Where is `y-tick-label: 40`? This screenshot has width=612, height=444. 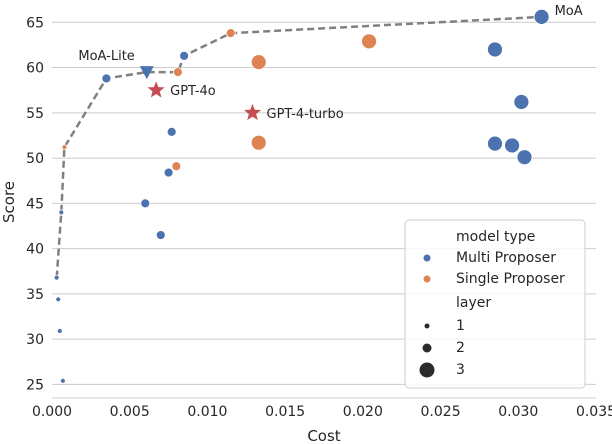 y-tick-label: 40 is located at coordinates (35, 250).